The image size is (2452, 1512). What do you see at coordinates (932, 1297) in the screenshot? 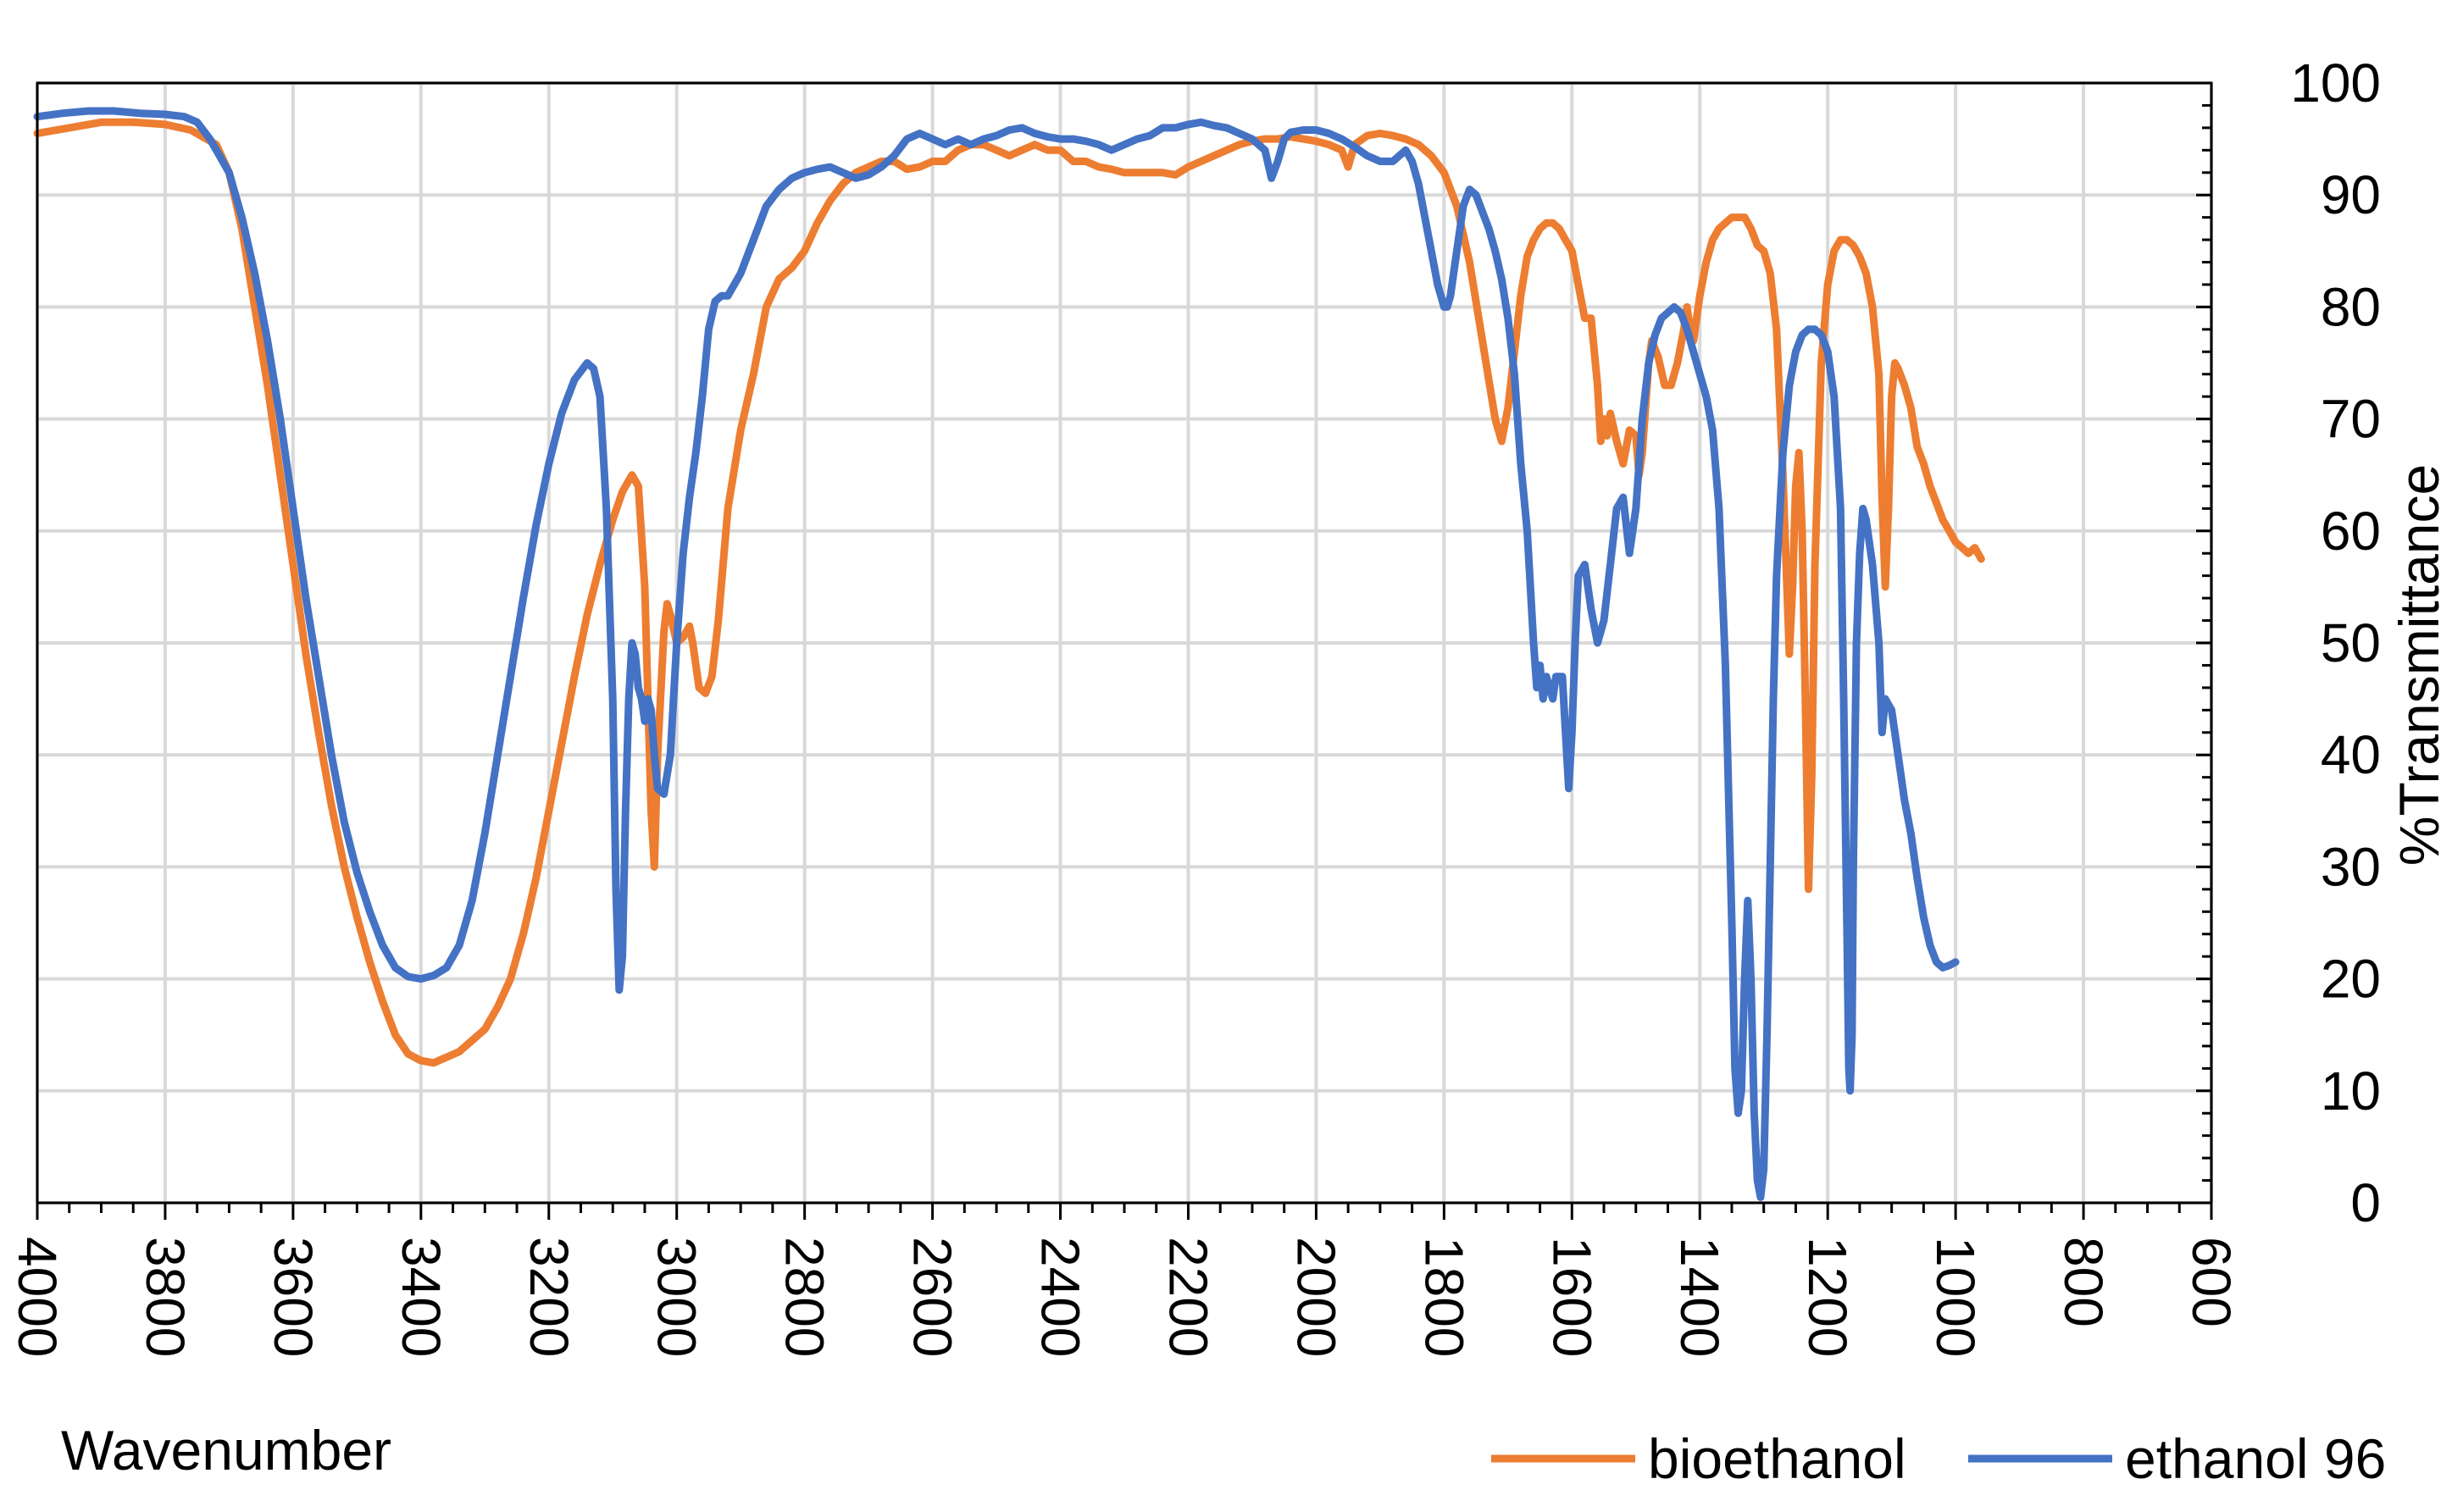
I see `x-tick-label: 2600` at bounding box center [932, 1297].